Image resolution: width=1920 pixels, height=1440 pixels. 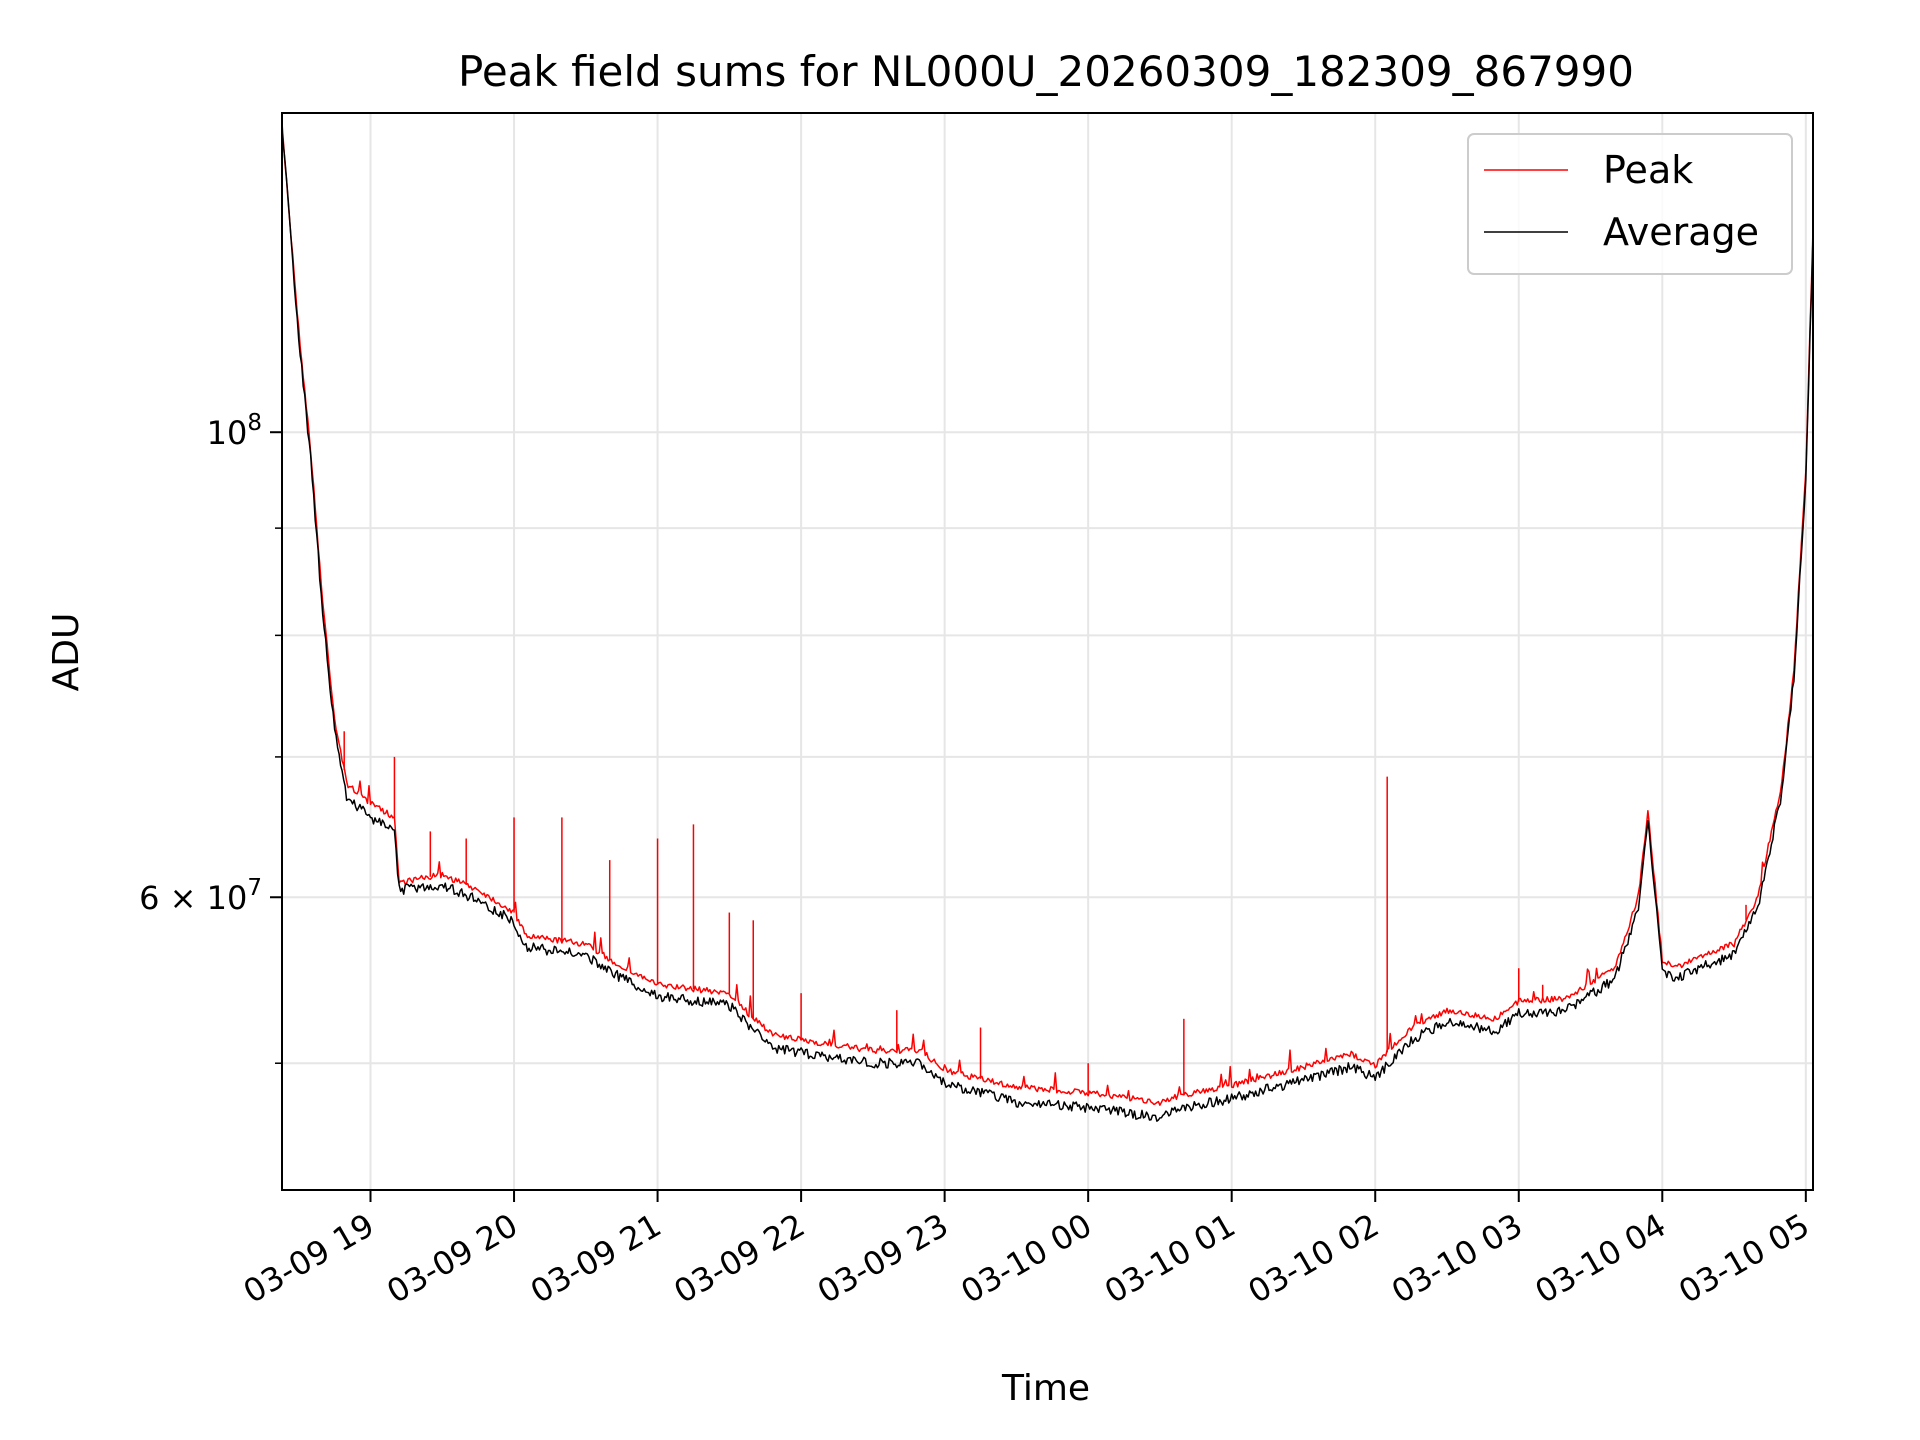 I want to click on legend: Peak Average, so click(x=1630, y=204).